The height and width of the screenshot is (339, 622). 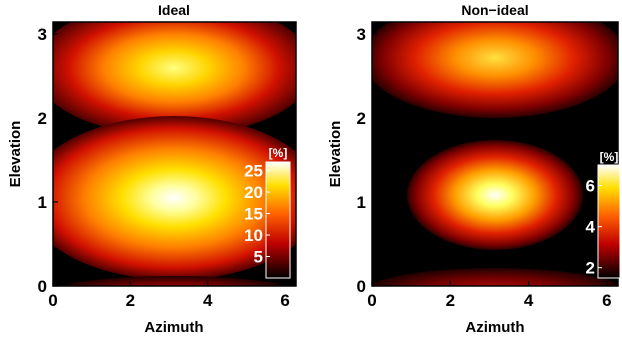 I want to click on ideal-y-ticks: 0 1 2 3, so click(x=48, y=160).